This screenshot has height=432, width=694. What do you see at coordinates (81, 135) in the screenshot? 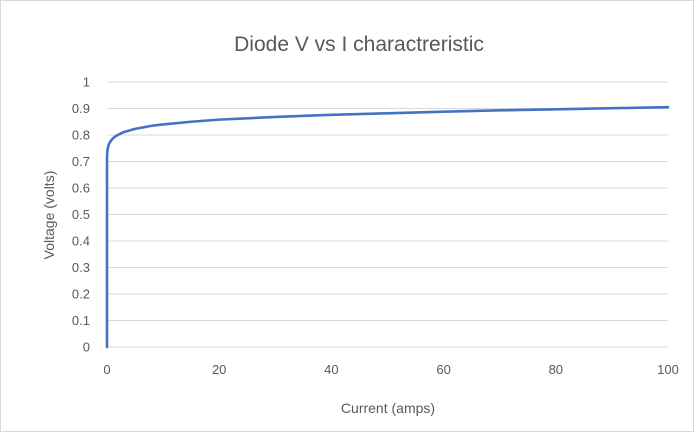
I see `y-tick-label: 0.8` at bounding box center [81, 135].